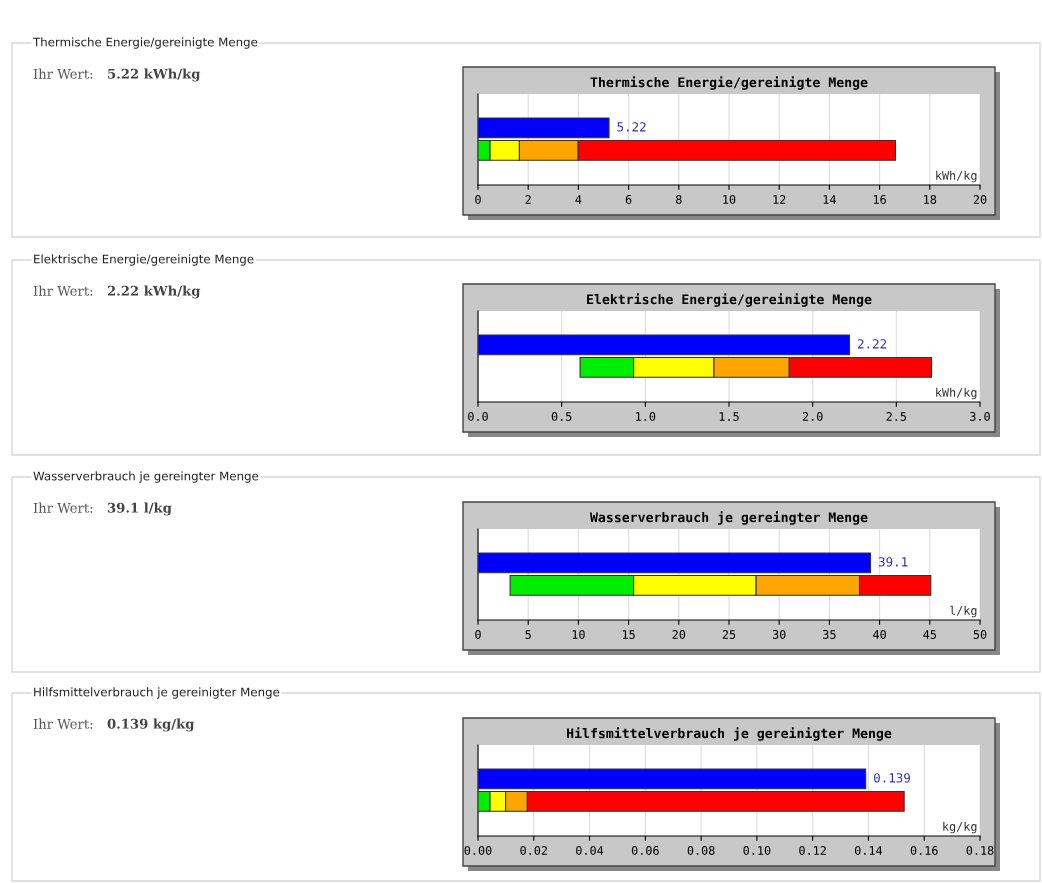 The image size is (1042, 883). What do you see at coordinates (980, 850) in the screenshot?
I see `x-tick-label: 0.18` at bounding box center [980, 850].